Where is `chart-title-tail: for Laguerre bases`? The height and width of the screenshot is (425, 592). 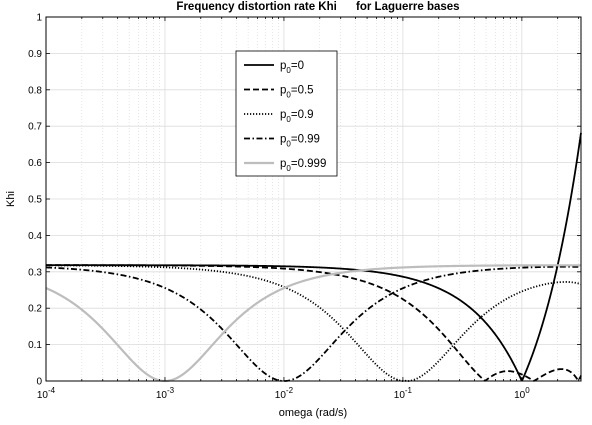 chart-title-tail: for Laguerre bases is located at coordinates (408, 7).